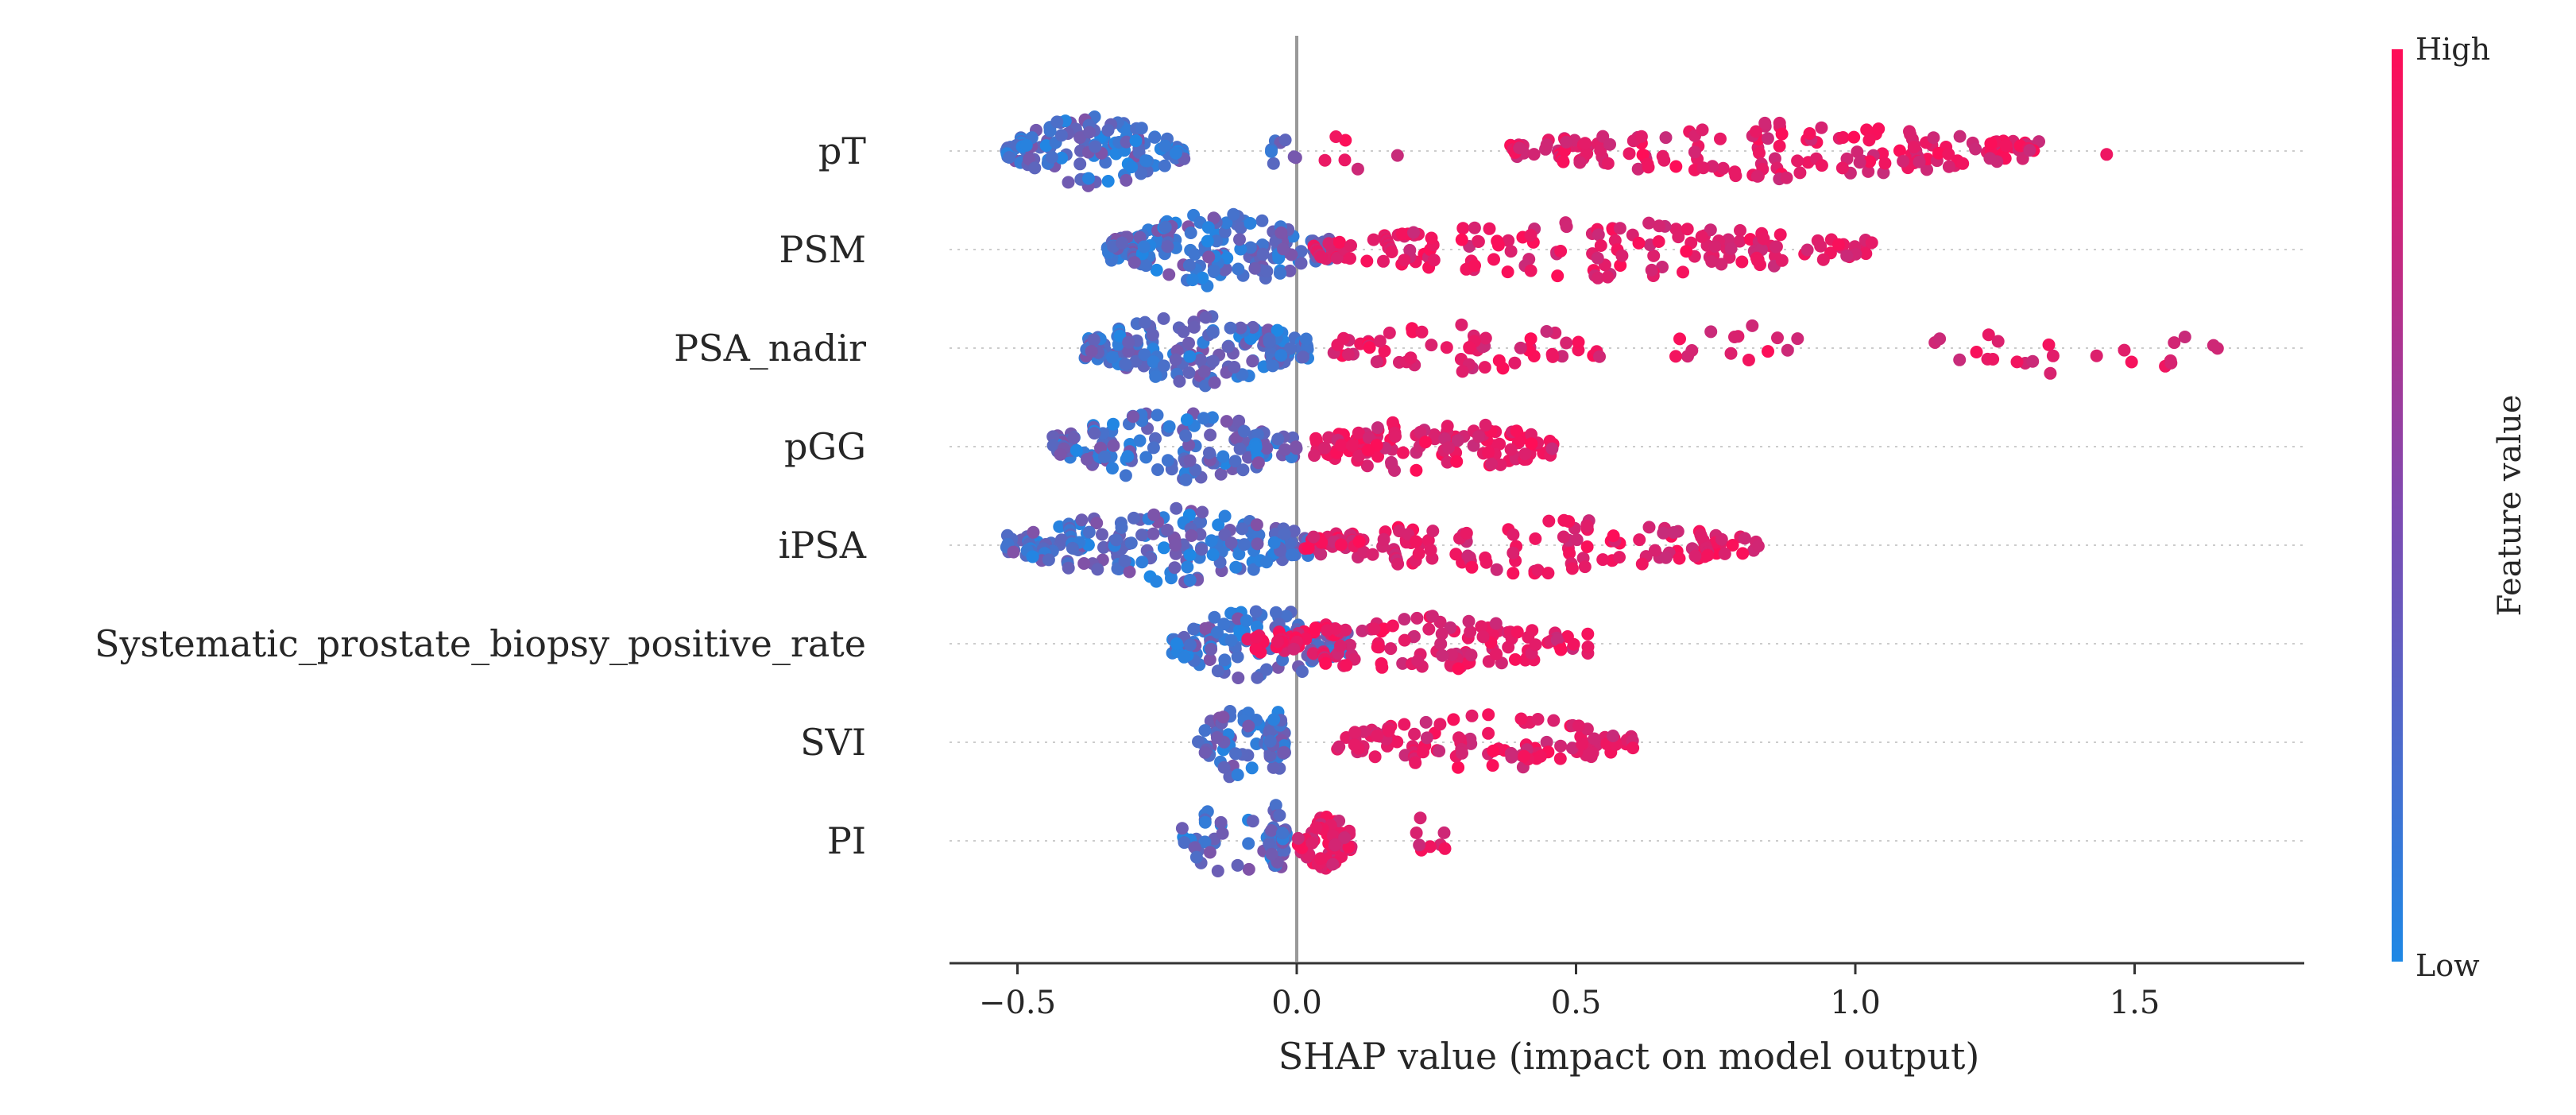 The height and width of the screenshot is (1115, 2576). I want to click on colorbar-low-label: Low, so click(2448, 965).